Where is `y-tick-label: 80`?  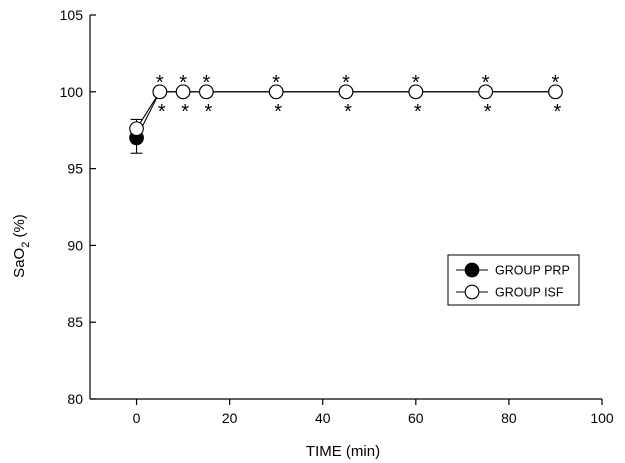
y-tick-label: 80 is located at coordinates (75, 399).